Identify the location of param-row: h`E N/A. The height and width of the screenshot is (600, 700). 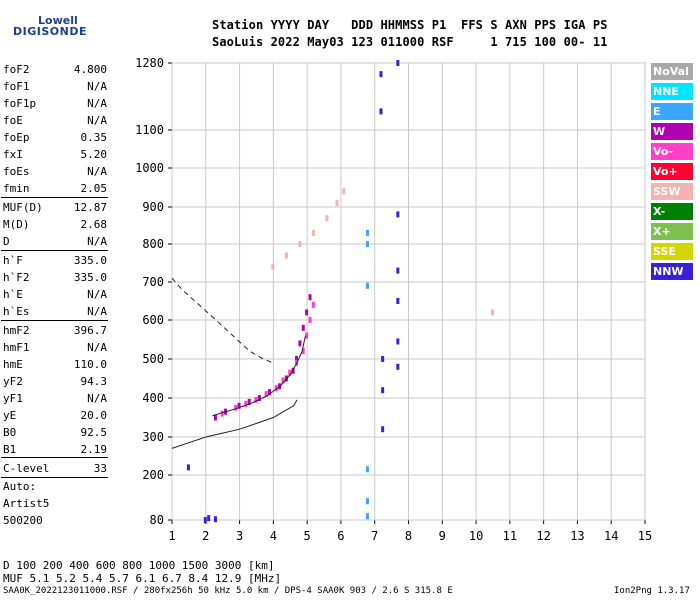
(55, 295).